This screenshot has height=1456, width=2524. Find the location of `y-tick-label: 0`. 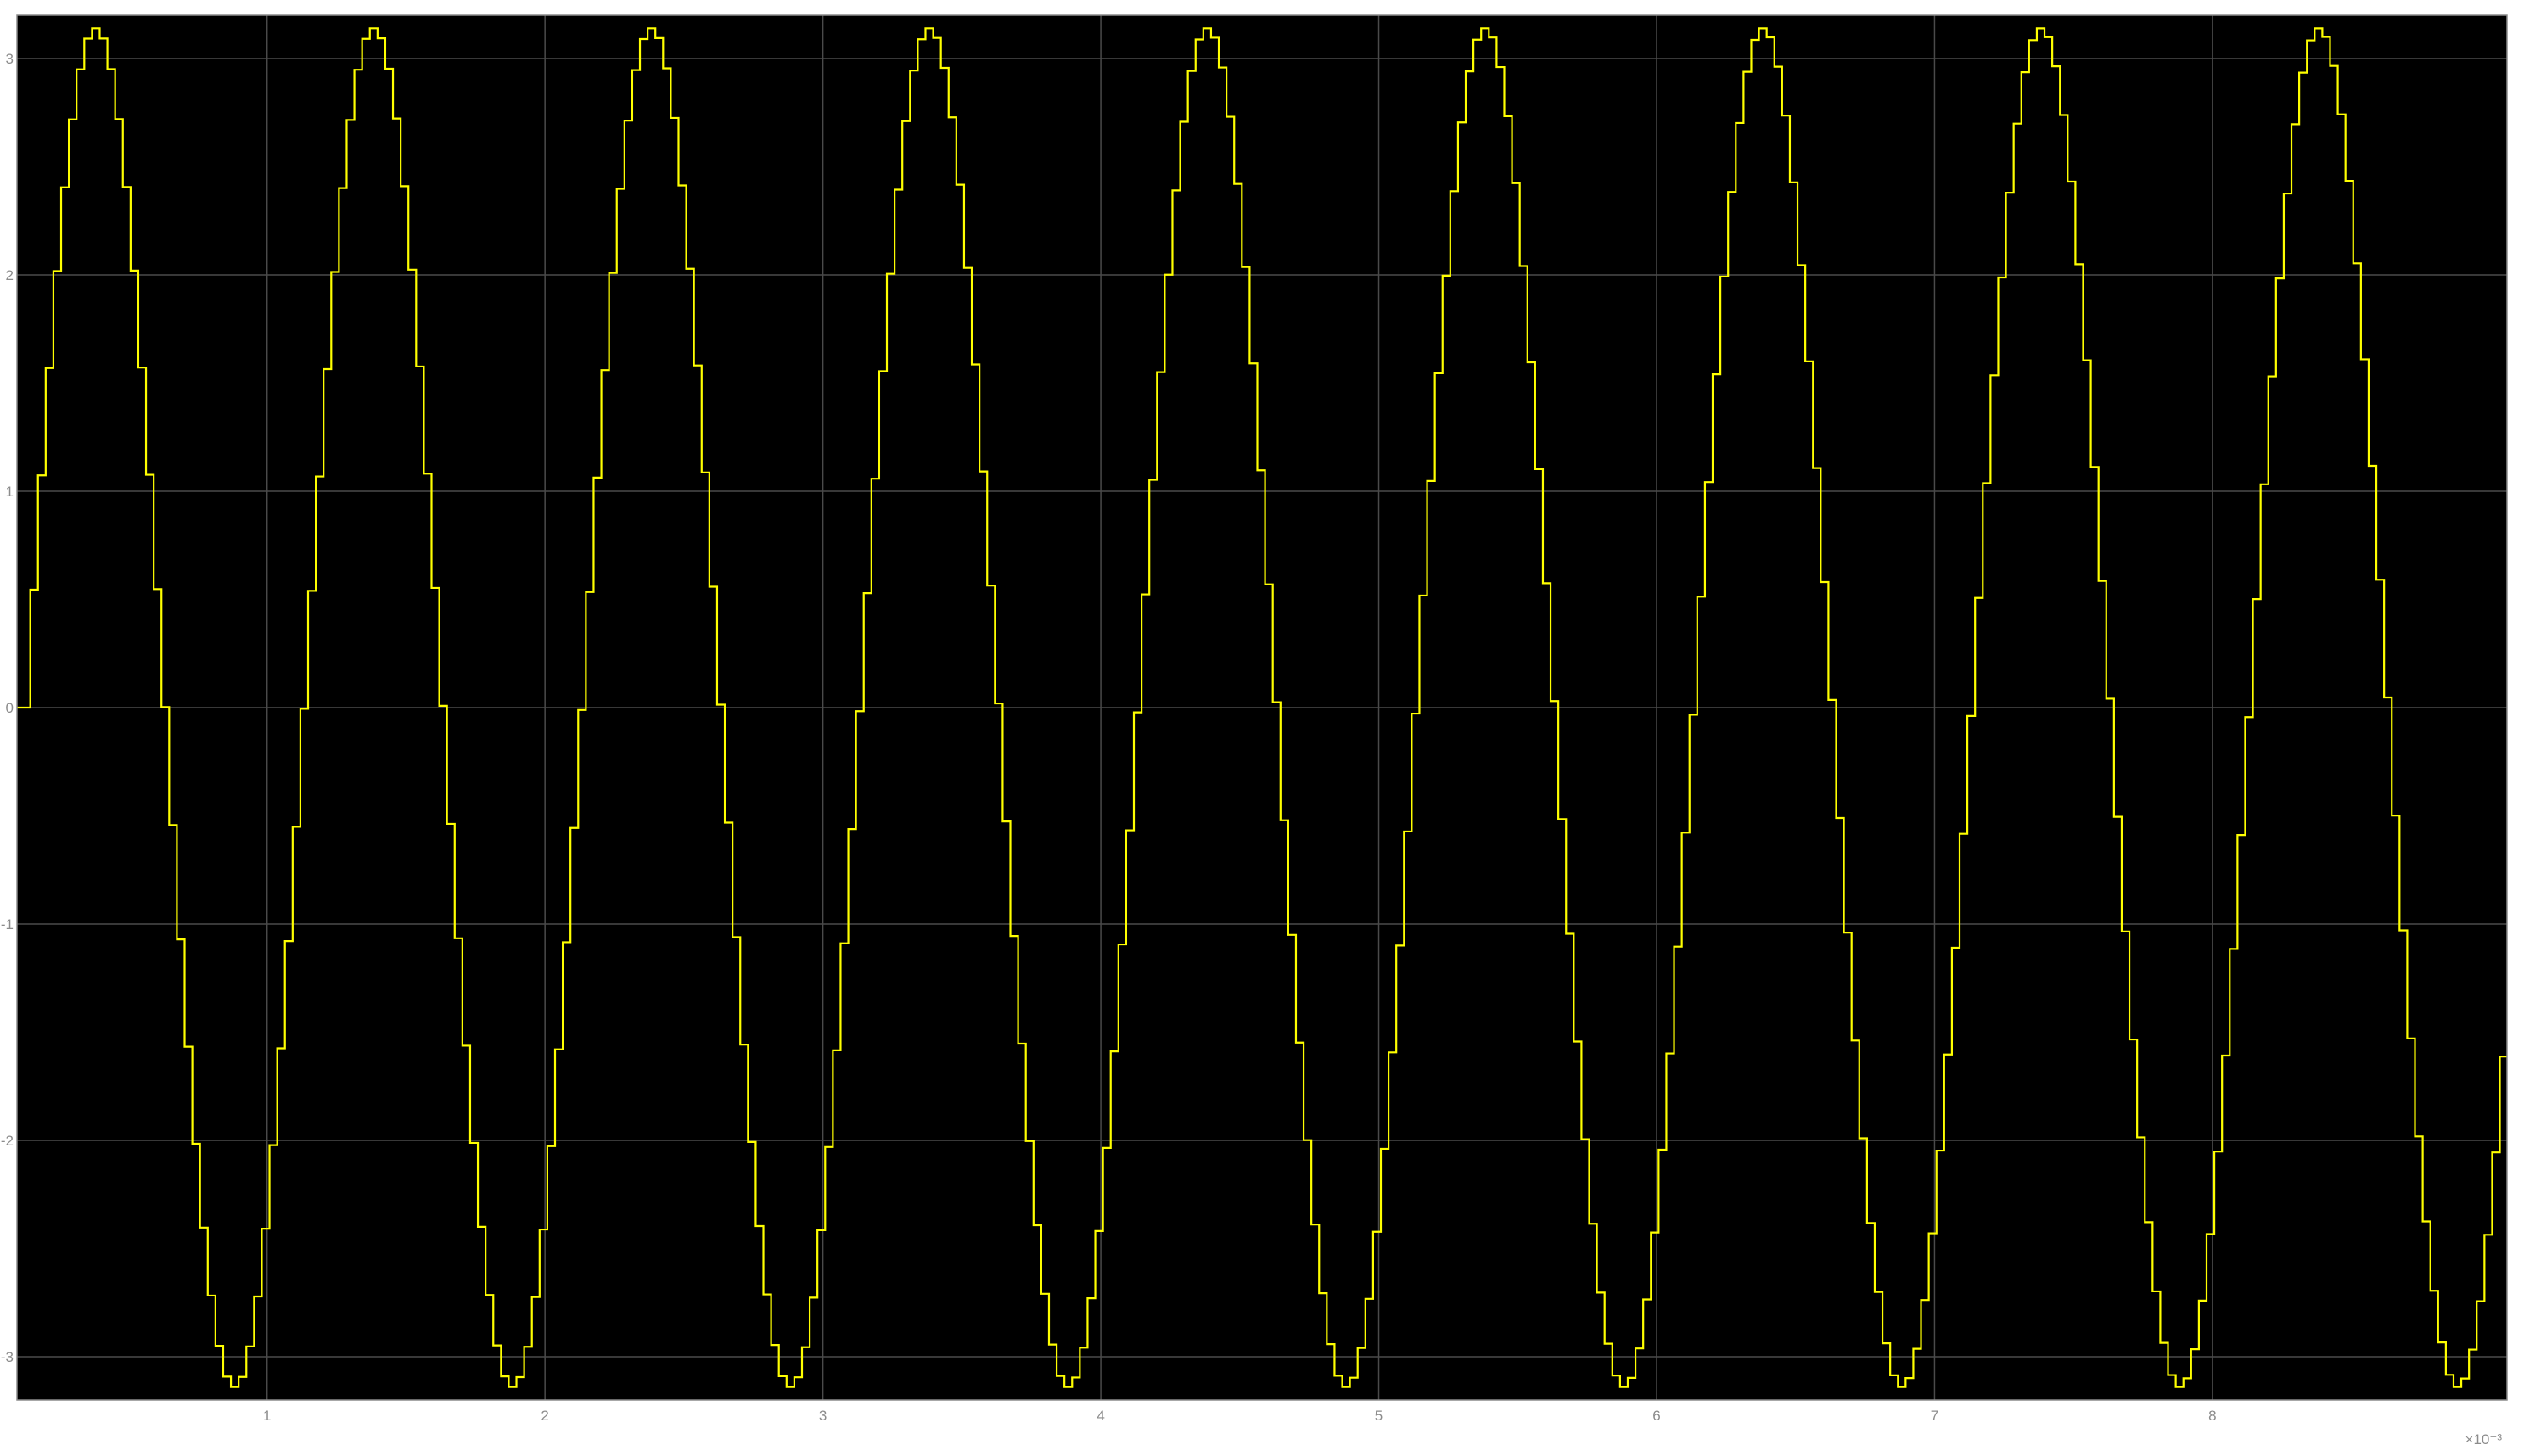

y-tick-label: 0 is located at coordinates (10, 708).